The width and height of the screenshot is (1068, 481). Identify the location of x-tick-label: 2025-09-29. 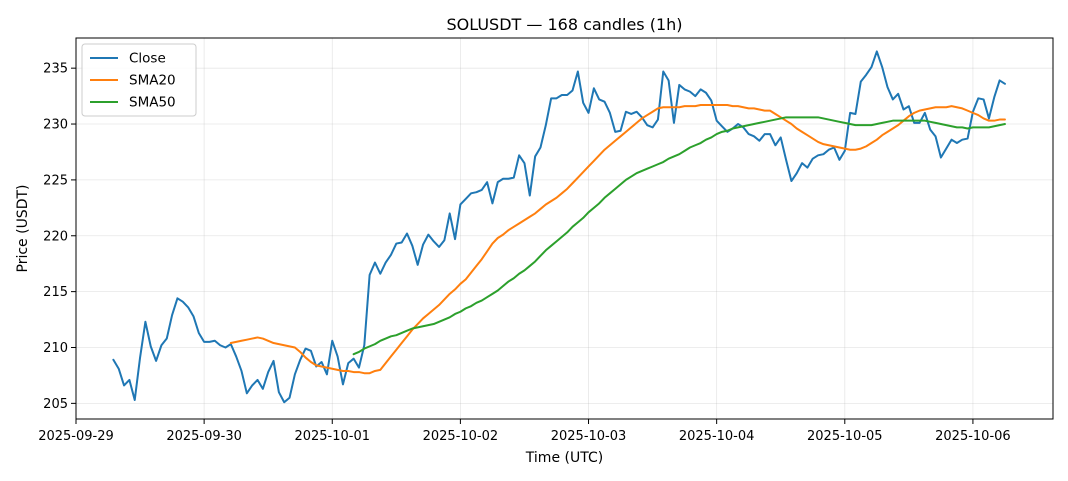
(76, 436).